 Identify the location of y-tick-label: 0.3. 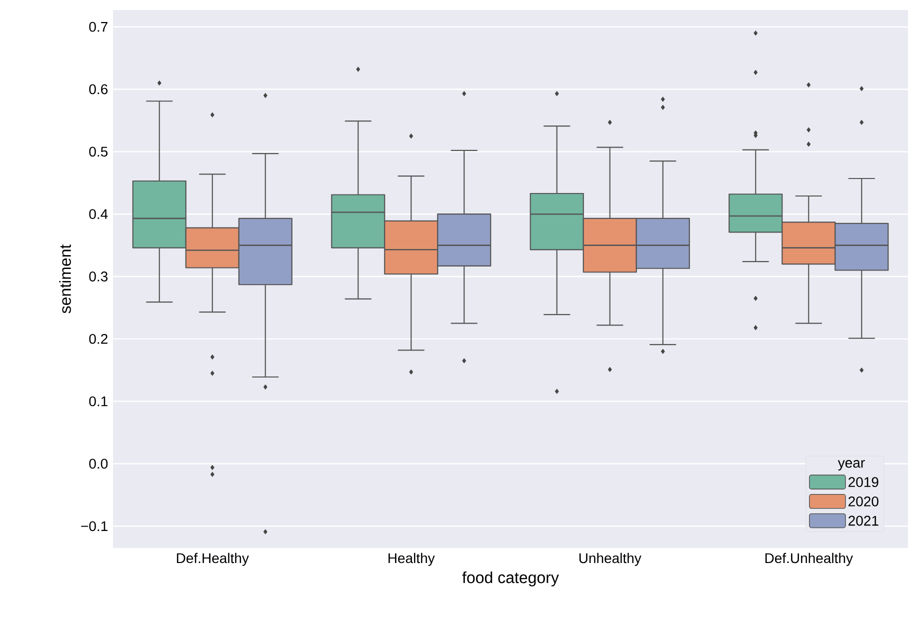
(98, 277).